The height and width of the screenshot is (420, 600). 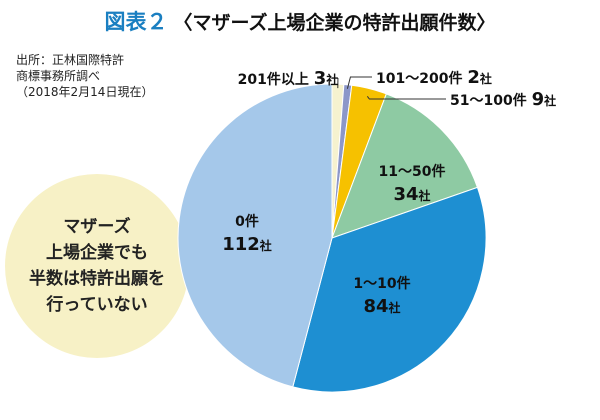 What do you see at coordinates (247, 244) in the screenshot?
I see `slice-label-0-value: 112社` at bounding box center [247, 244].